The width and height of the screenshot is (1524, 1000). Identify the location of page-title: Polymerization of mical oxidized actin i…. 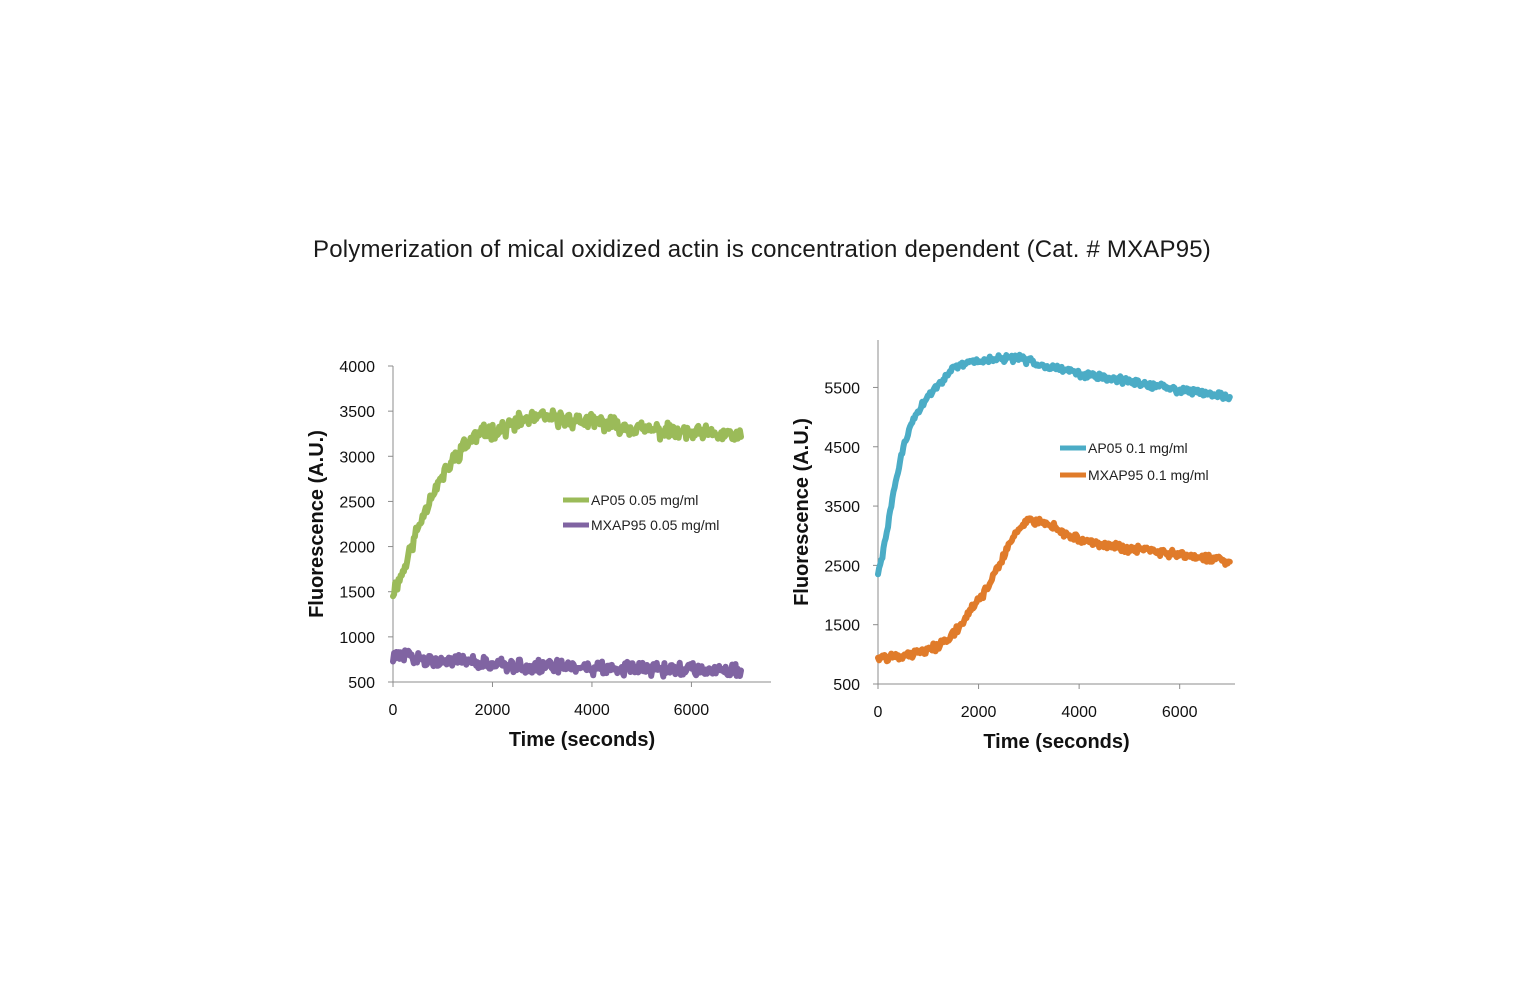
(762, 249).